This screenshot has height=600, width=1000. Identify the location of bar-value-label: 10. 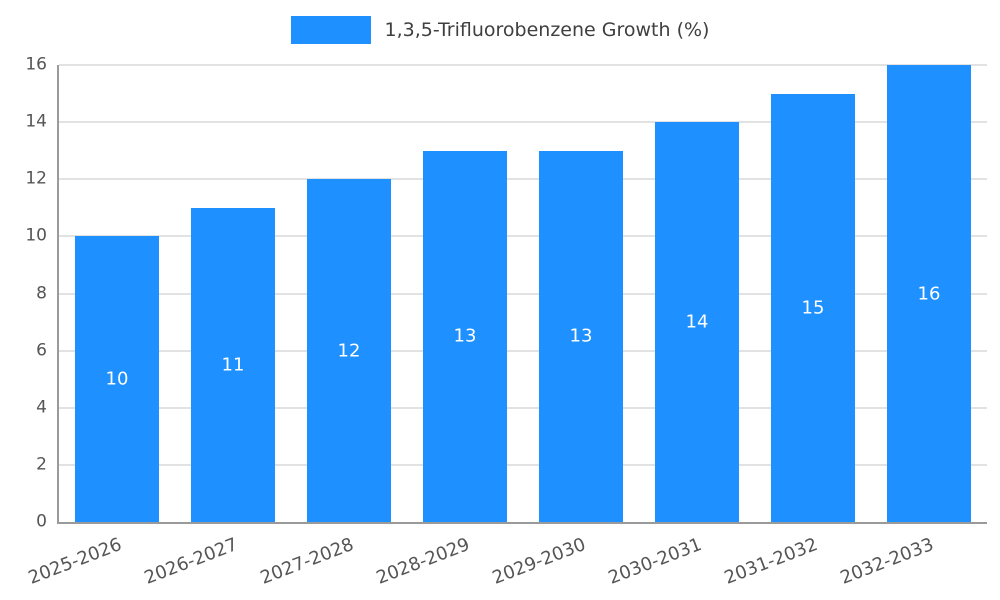
(117, 379).